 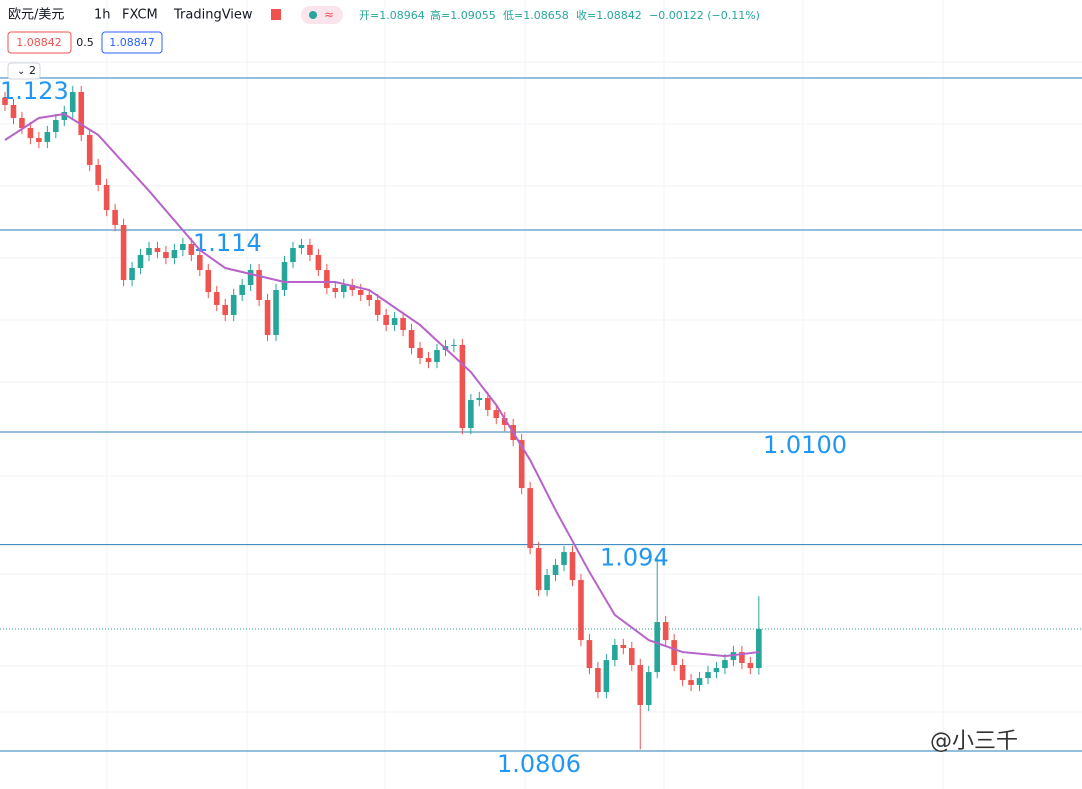 I want to click on collapse-button, so click(x=24, y=71).